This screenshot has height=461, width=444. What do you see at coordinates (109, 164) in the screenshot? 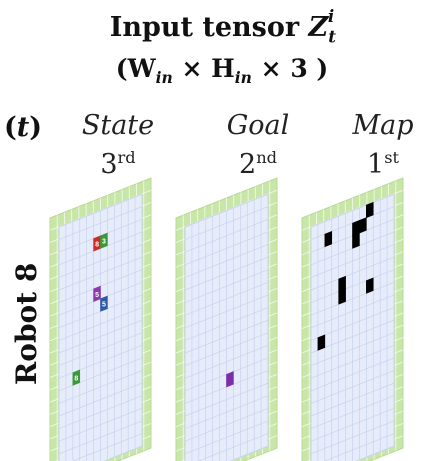
I see `order-number: 3` at bounding box center [109, 164].